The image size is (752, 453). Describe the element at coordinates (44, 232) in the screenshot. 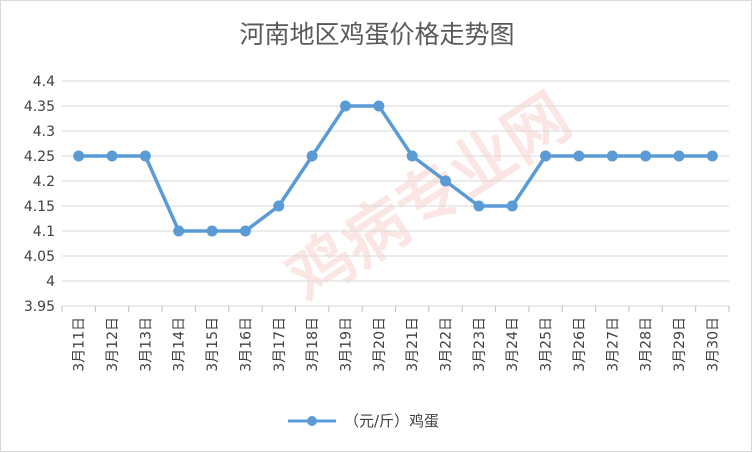

I see `y-tick-label: 4.1` at that location.